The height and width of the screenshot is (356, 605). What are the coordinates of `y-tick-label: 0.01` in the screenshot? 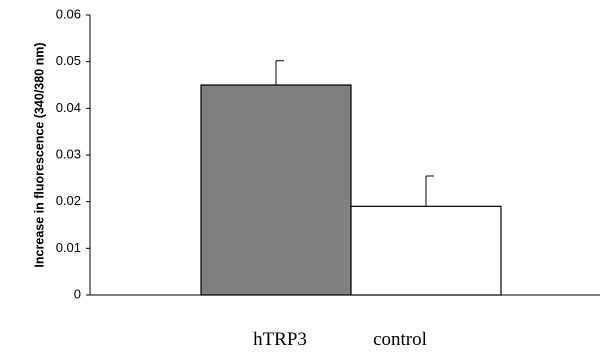 It's located at (68, 247).